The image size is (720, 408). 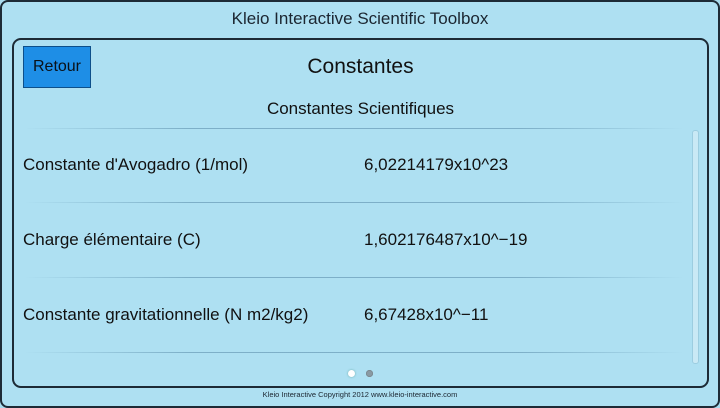 What do you see at coordinates (436, 164) in the screenshot?
I see `constant-value: 6,02214179x10^23` at bounding box center [436, 164].